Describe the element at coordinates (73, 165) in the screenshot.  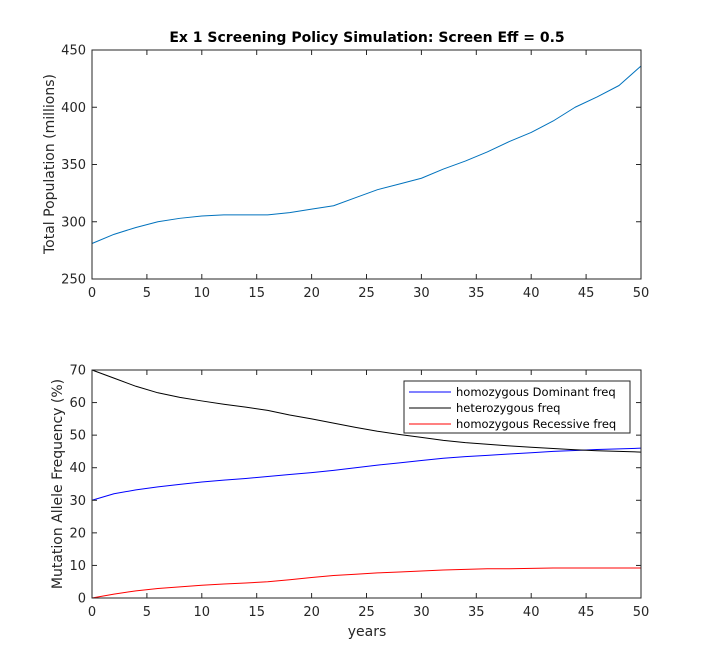
I see `population-y-tick-label: 350` at that location.